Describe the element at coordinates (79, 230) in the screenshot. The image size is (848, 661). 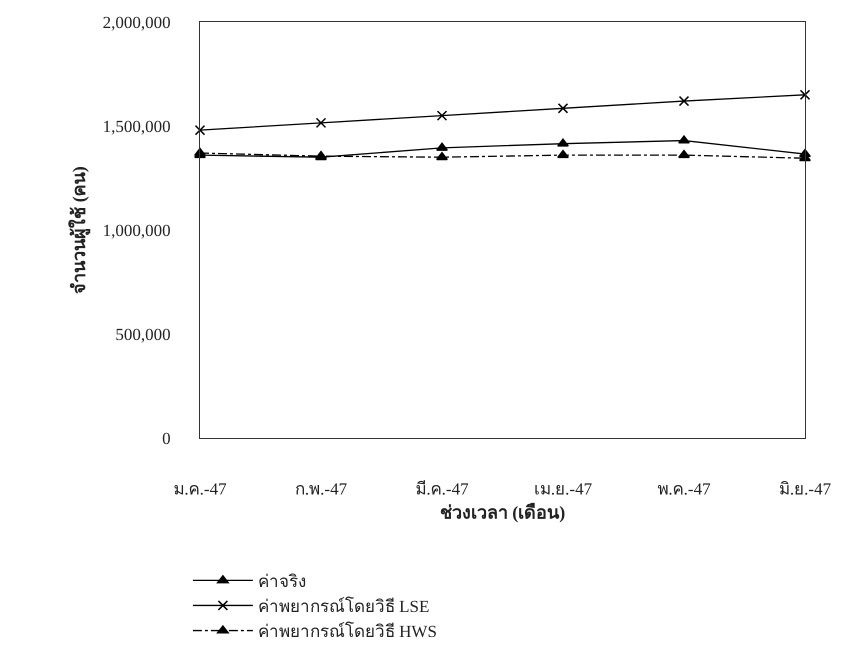
I see `y-axis-title: จำนวนผู้ใช้ (คน)` at that location.